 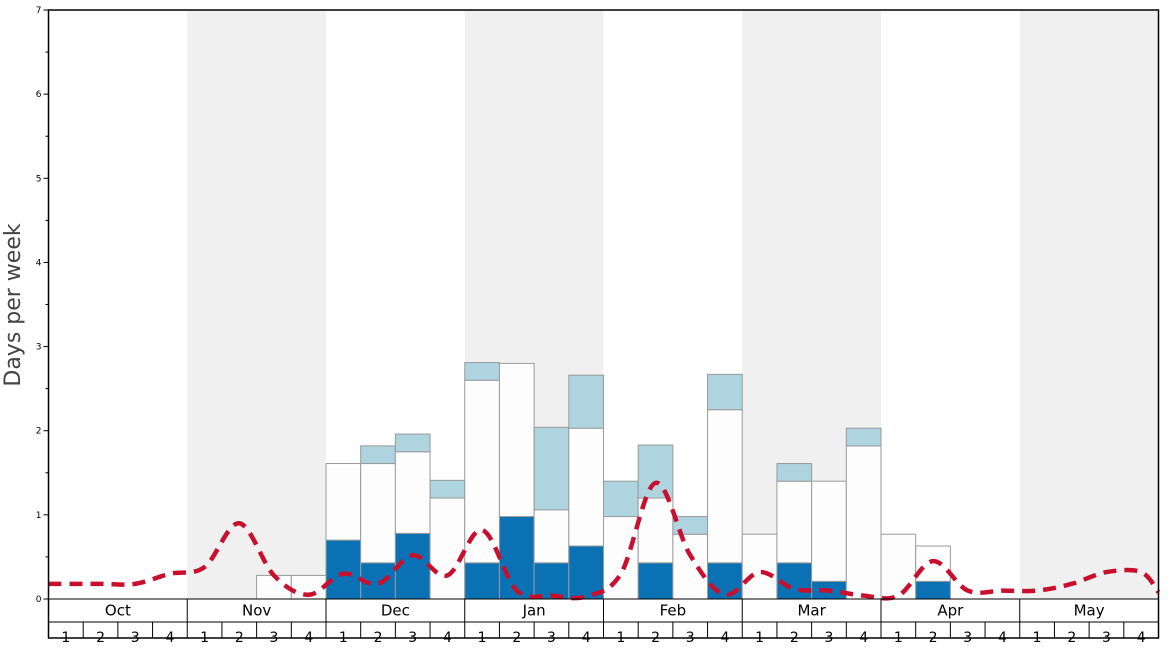 I want to click on week-label-may-1: 1, so click(x=1037, y=638).